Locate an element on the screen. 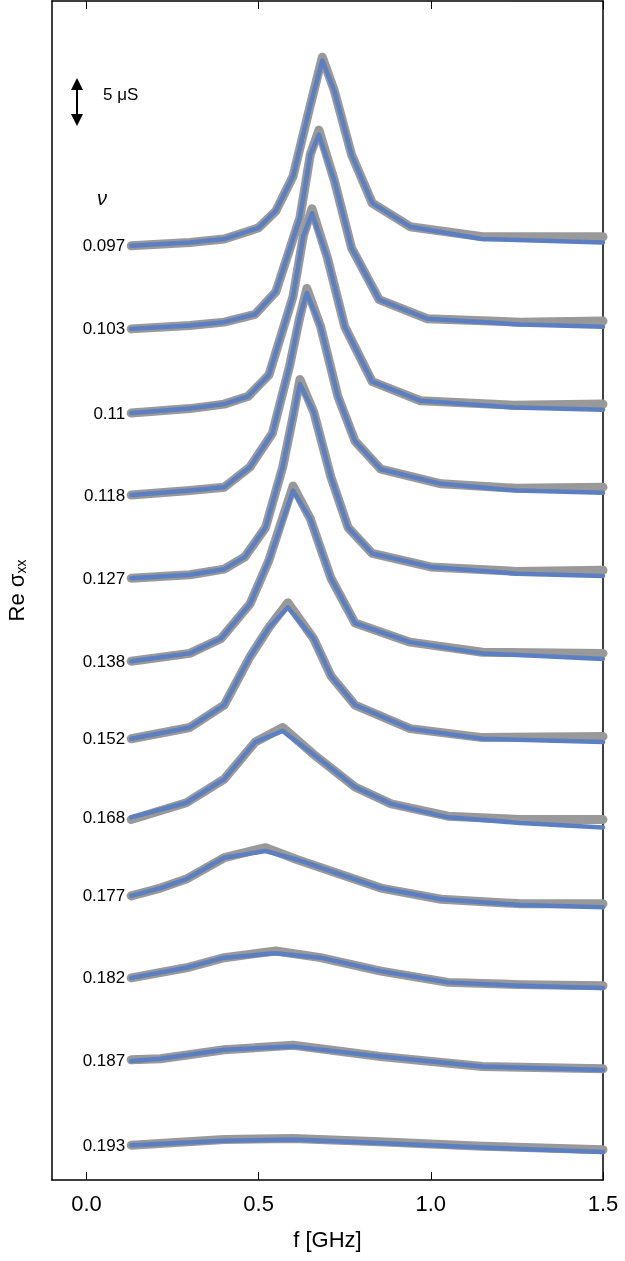  x-axis-title: f [GHz] is located at coordinates (327, 1239).